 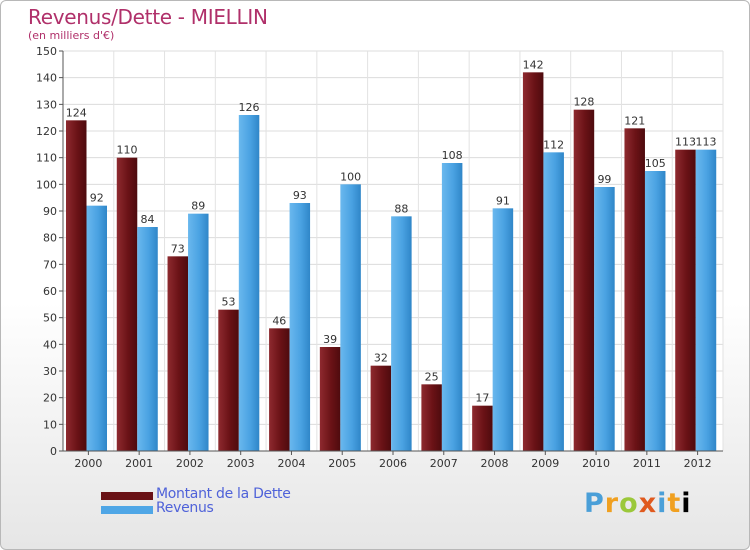 I want to click on data-label-revenus: 91, so click(x=503, y=200).